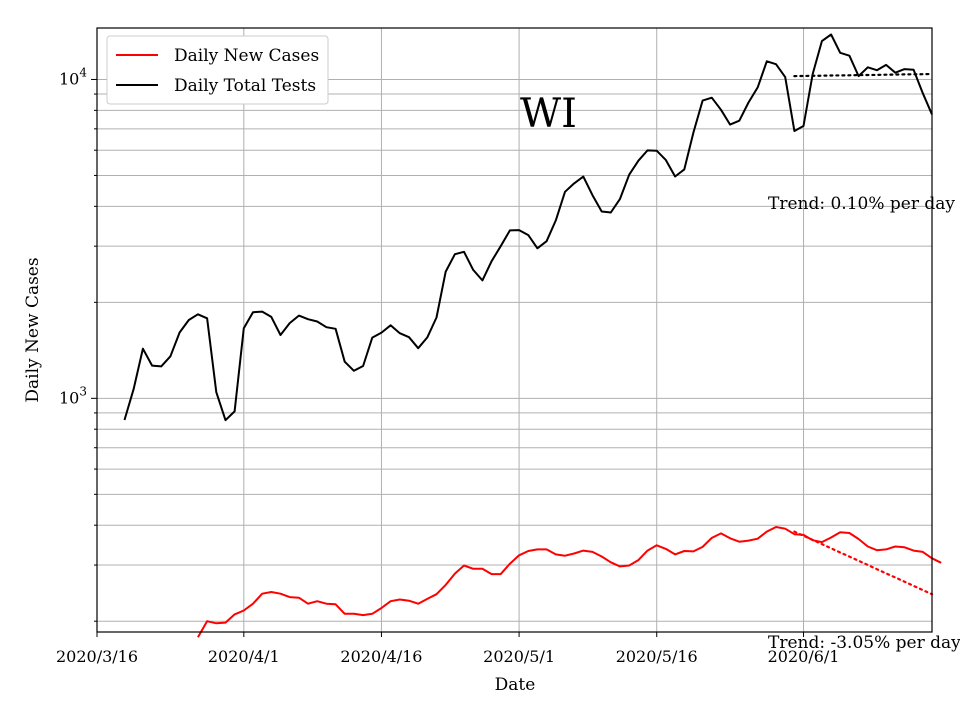 The width and height of the screenshot is (960, 720). Describe the element at coordinates (33, 329) in the screenshot. I see `y-axis-title: Daily New Cases` at that location.